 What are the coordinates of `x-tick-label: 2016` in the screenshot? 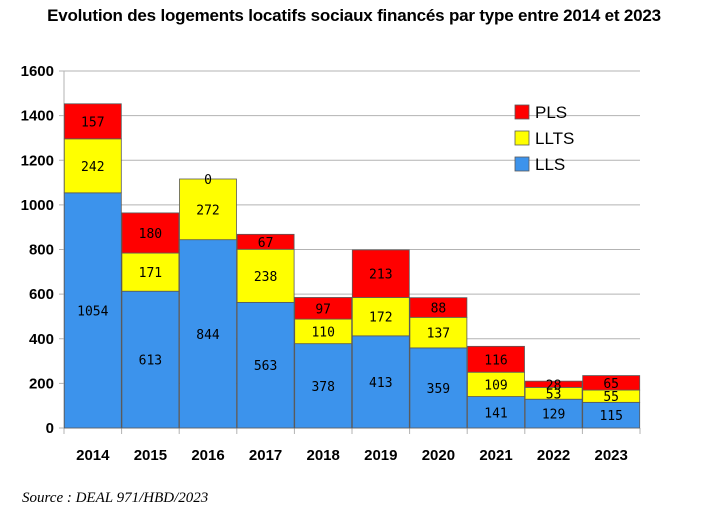 It's located at (207, 455).